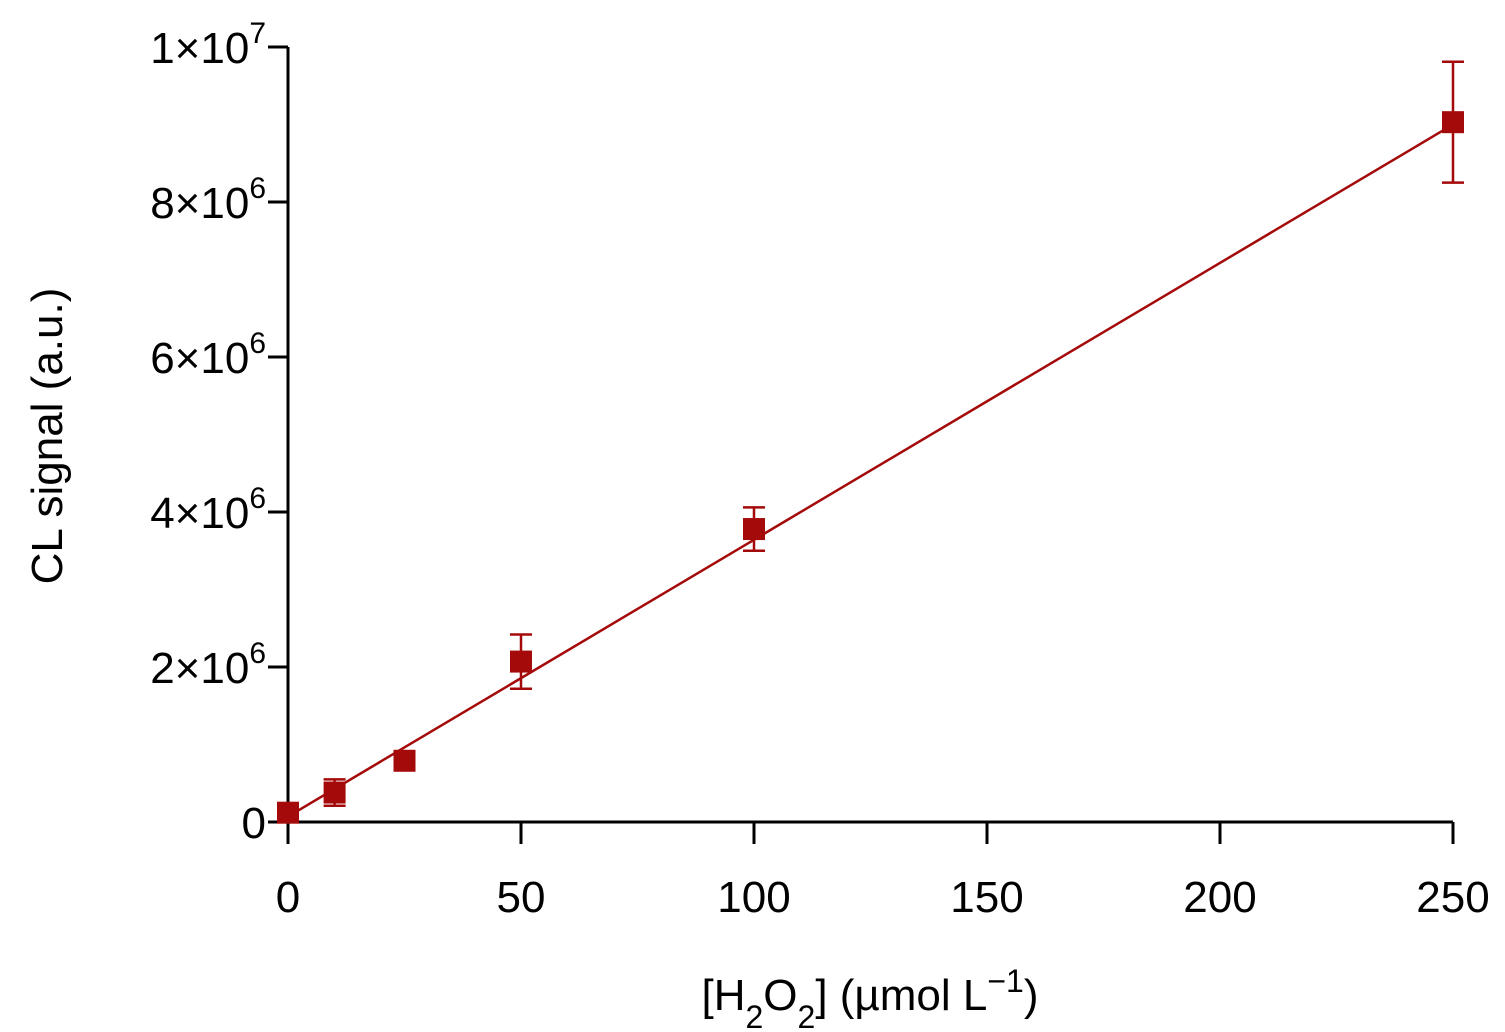  Describe the element at coordinates (199, 48) in the screenshot. I see `y-tick-label-base: 1×10` at that location.